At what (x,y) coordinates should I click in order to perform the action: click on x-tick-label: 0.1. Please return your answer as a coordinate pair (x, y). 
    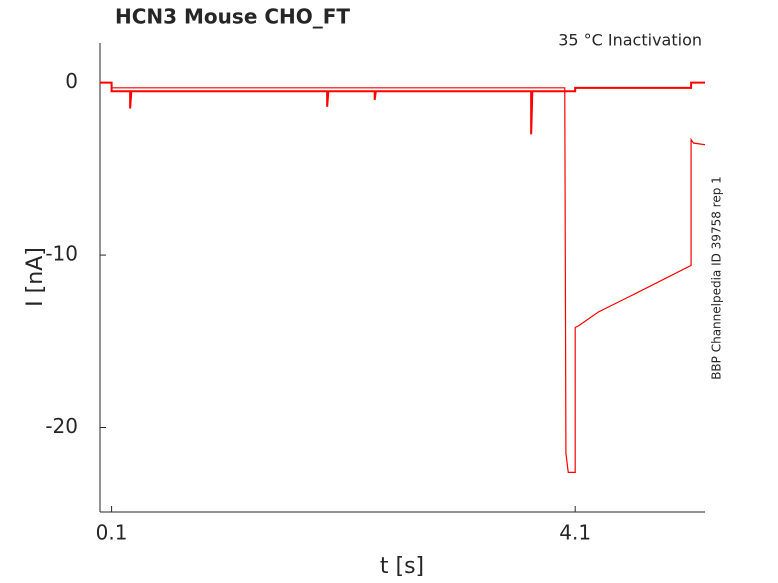
    Looking at the image, I should click on (112, 533).